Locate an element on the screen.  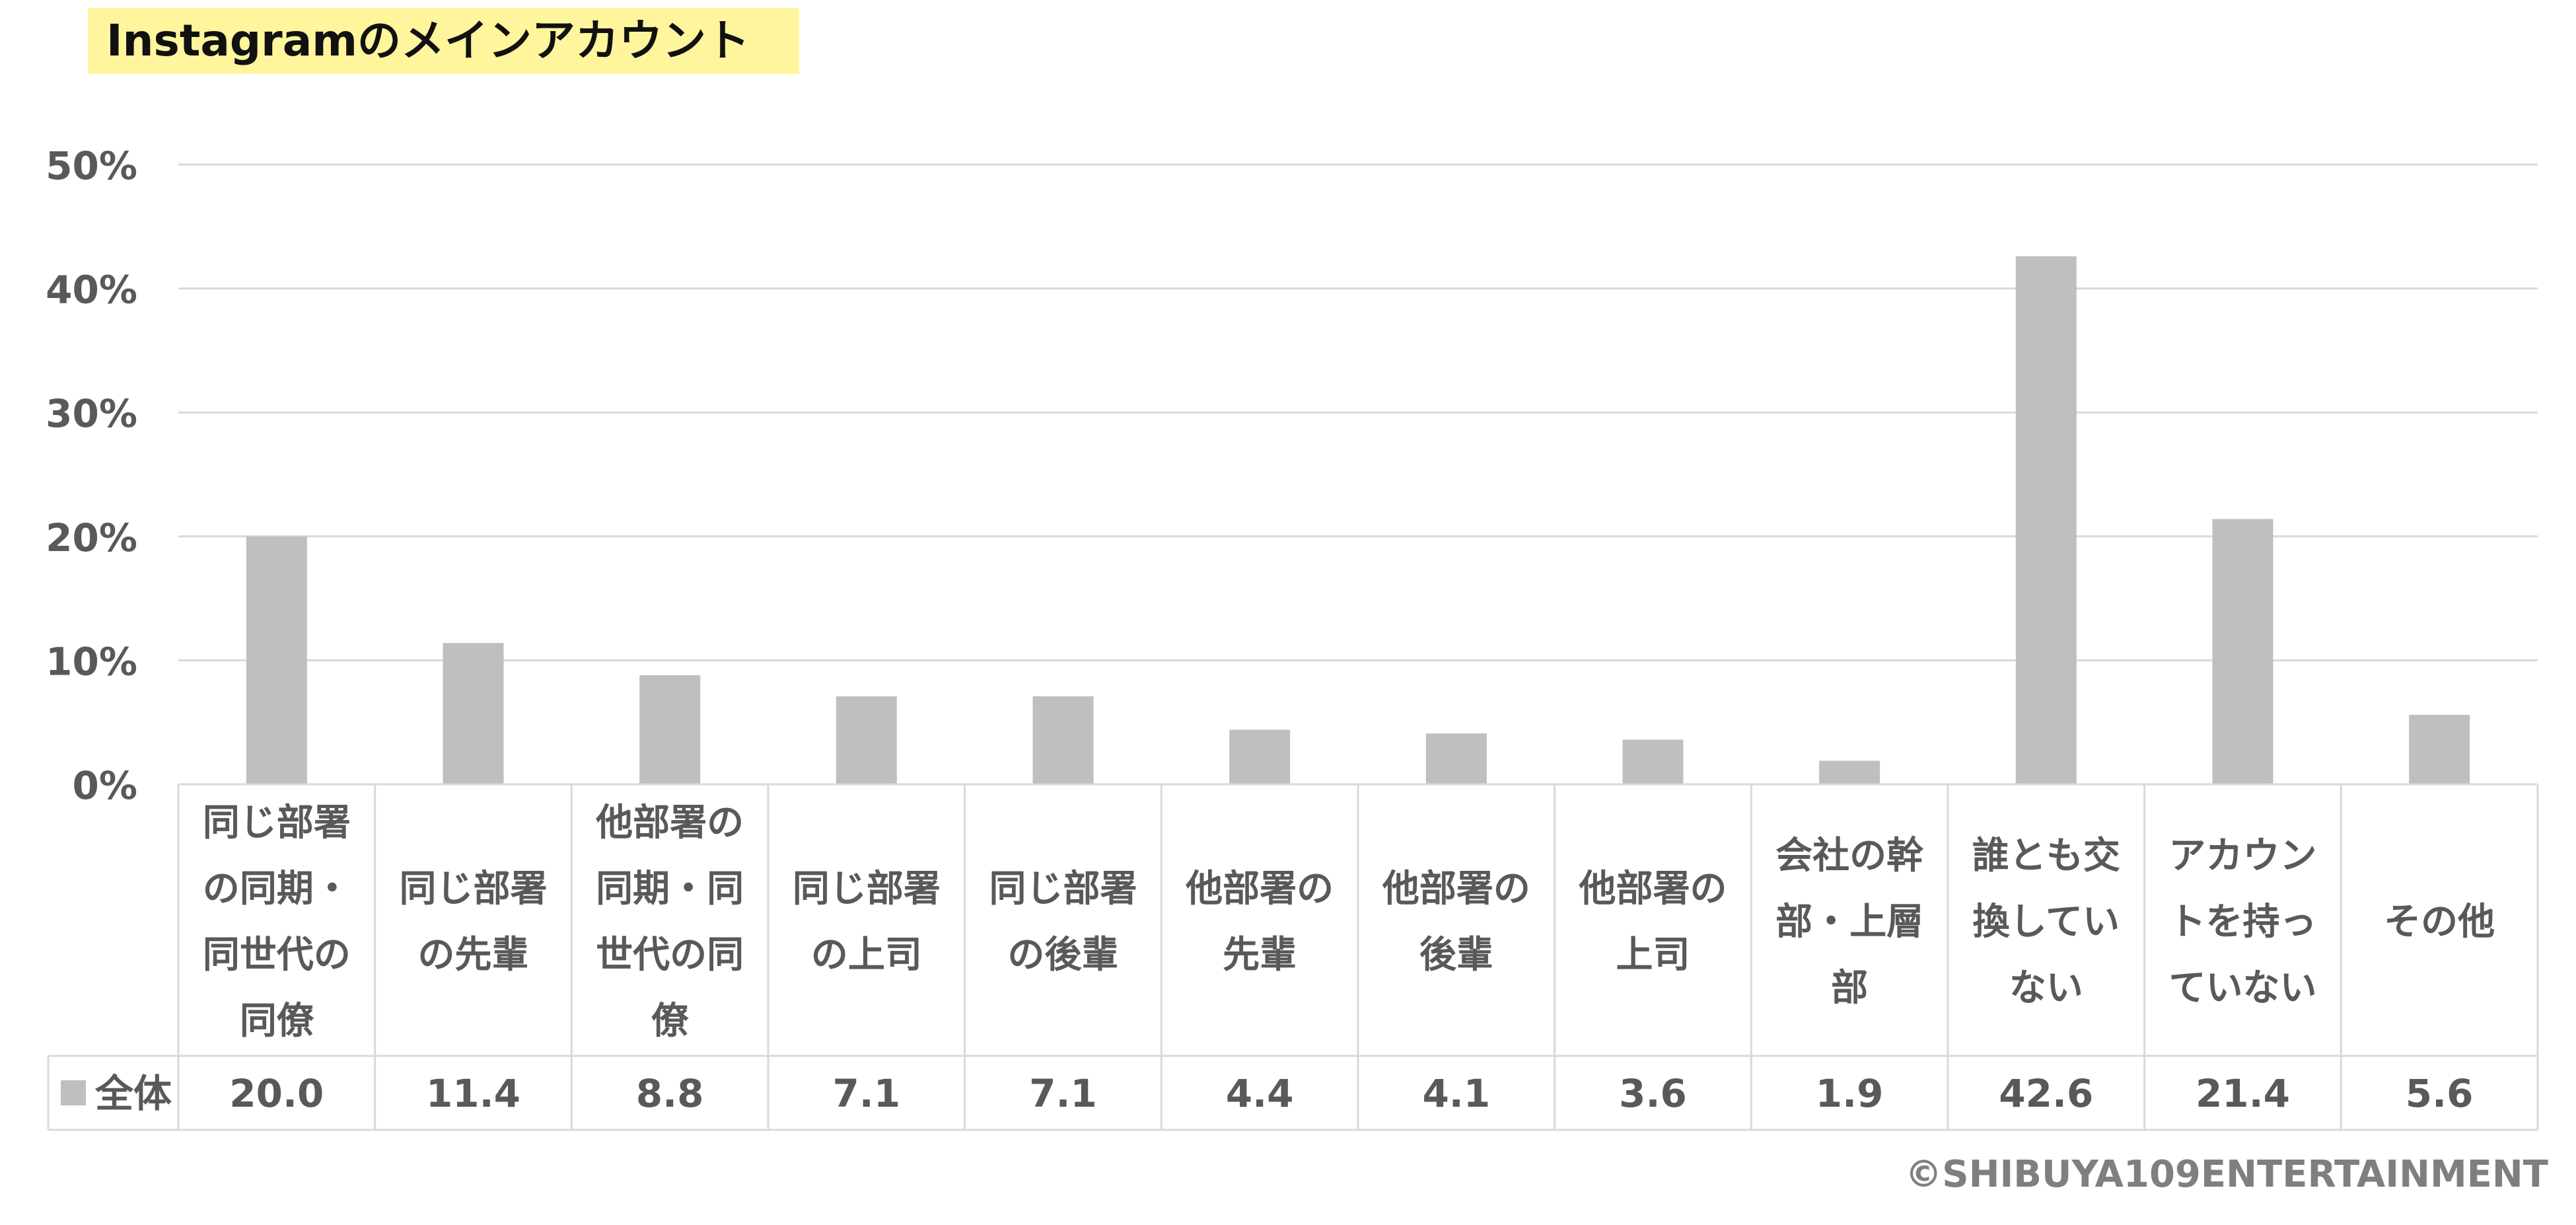
y-axis-ticks: 0% 10% 20% 30% 40% 50% is located at coordinates (92, 476).